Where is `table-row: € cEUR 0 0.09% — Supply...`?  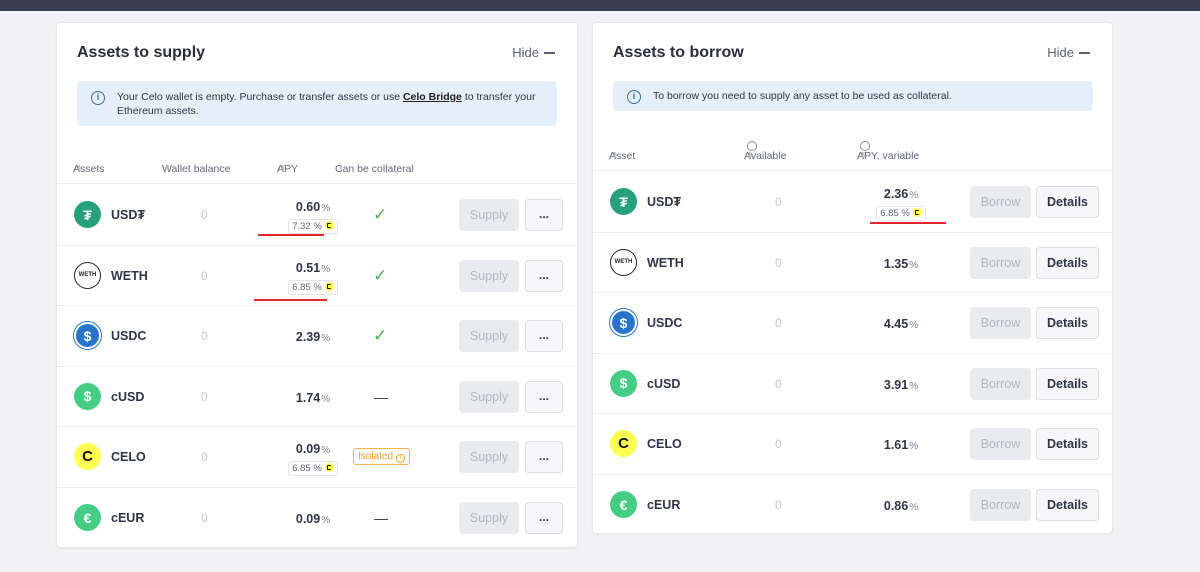
table-row: € cEUR 0 0.09% — Supply... is located at coordinates (317, 518).